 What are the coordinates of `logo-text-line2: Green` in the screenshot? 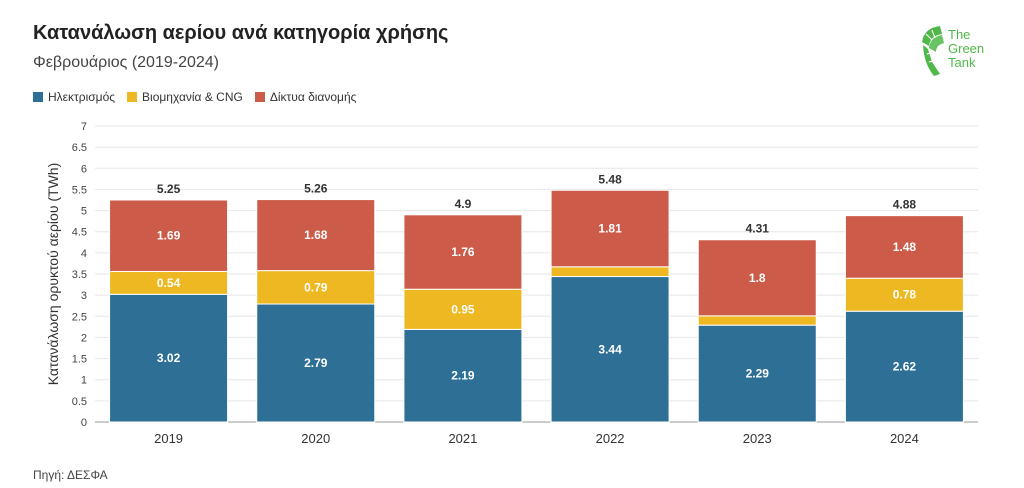 It's located at (966, 48).